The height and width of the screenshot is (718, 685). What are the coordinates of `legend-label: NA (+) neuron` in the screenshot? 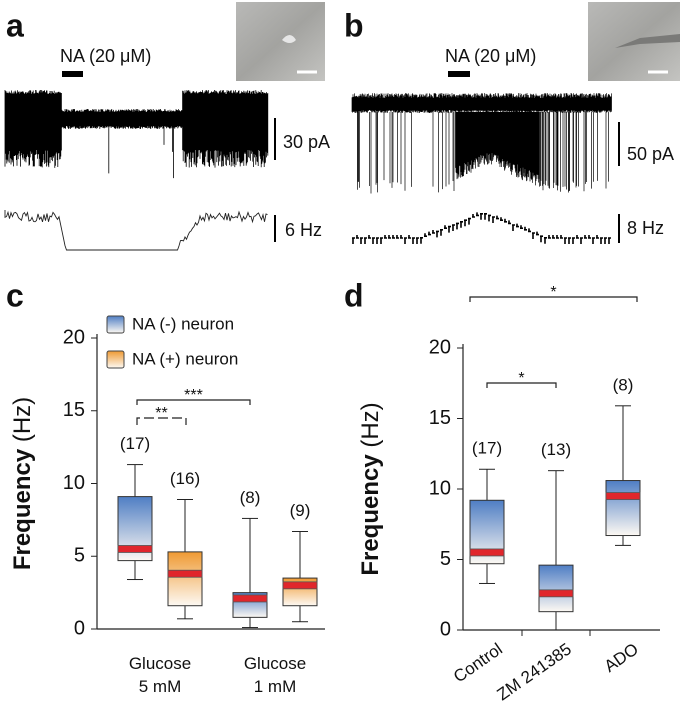 It's located at (185, 358).